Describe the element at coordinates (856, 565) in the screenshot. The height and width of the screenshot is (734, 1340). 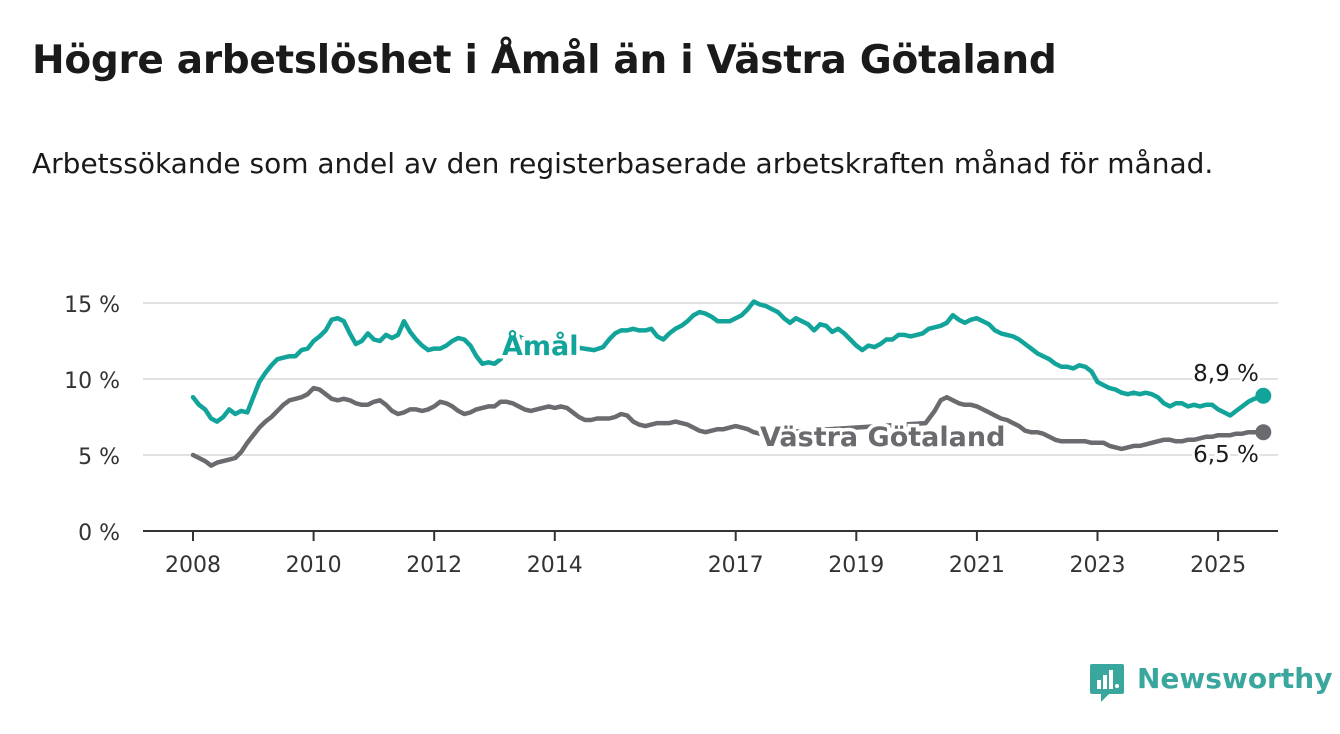
I see `x-tick-label: 2019` at that location.